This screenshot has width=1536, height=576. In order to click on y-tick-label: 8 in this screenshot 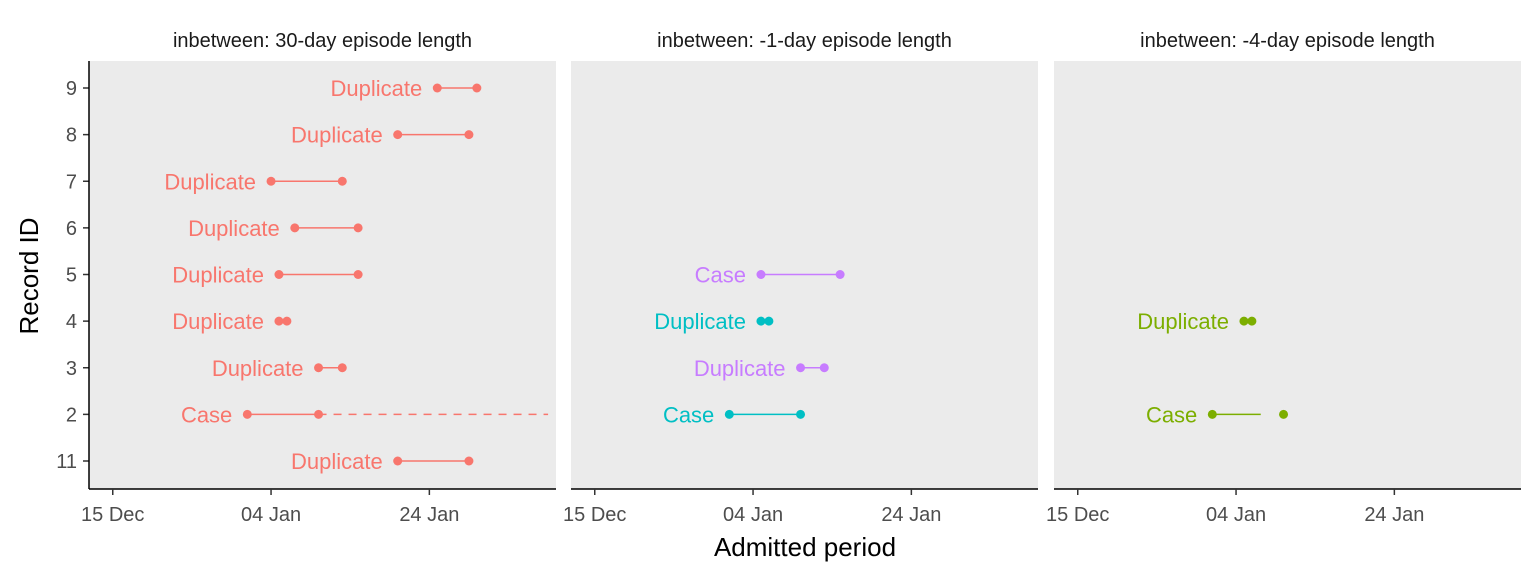, I will do `click(71, 136)`.